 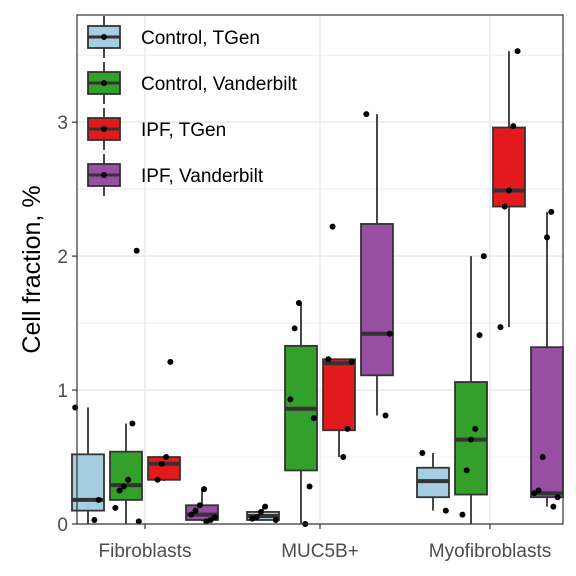 What do you see at coordinates (301, 413) in the screenshot?
I see `box-control-vanderbilt-muc5b-` at bounding box center [301, 413].